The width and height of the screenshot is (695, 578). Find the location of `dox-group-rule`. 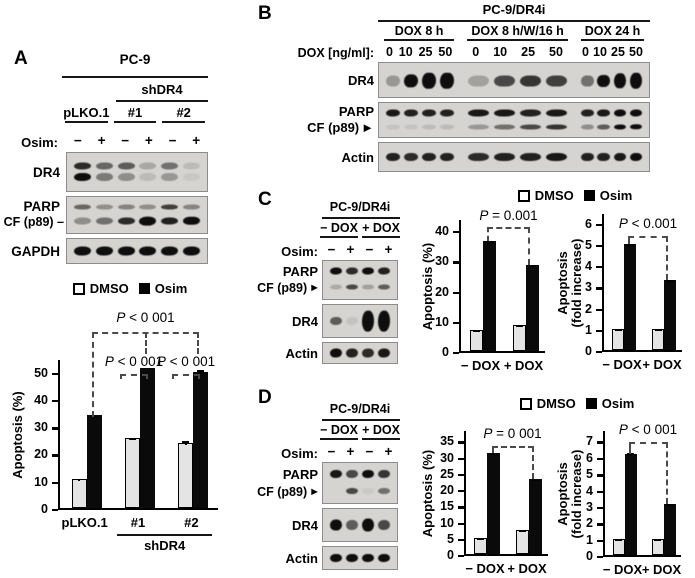

dox-group-rule is located at coordinates (517, 40).